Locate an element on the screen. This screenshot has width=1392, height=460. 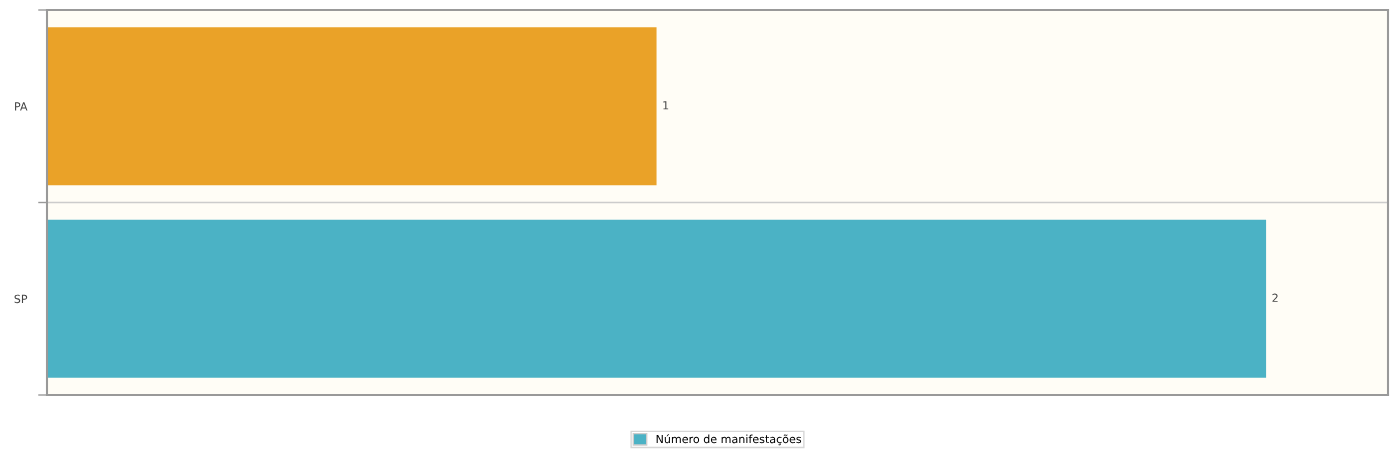
legend-label: Número de manifestações is located at coordinates (729, 440).